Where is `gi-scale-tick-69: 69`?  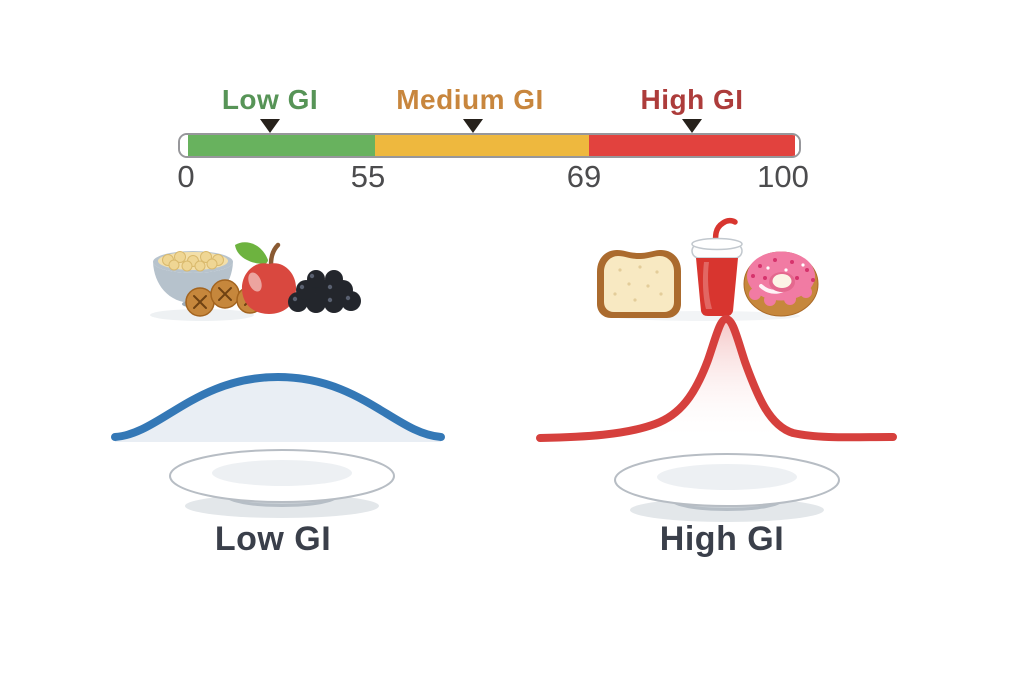 gi-scale-tick-69: 69 is located at coordinates (584, 176).